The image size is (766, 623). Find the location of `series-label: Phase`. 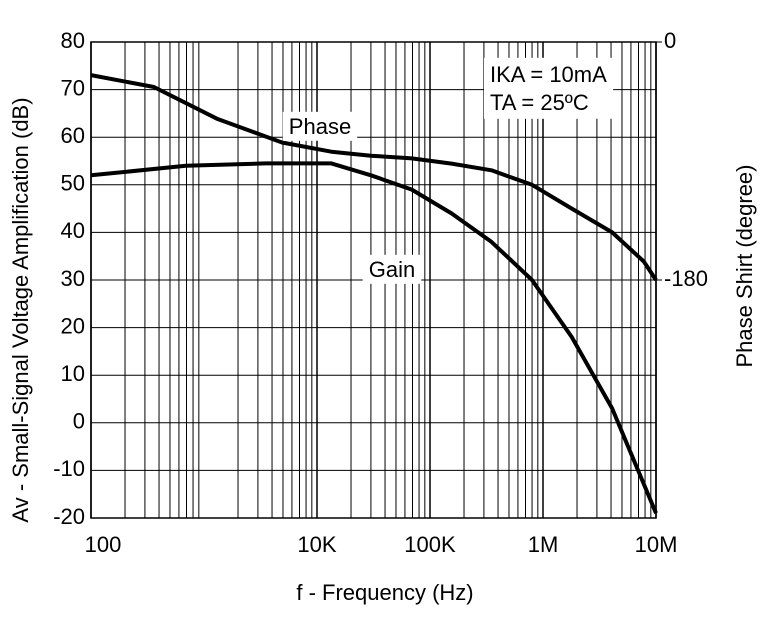

series-label: Phase is located at coordinates (320, 126).